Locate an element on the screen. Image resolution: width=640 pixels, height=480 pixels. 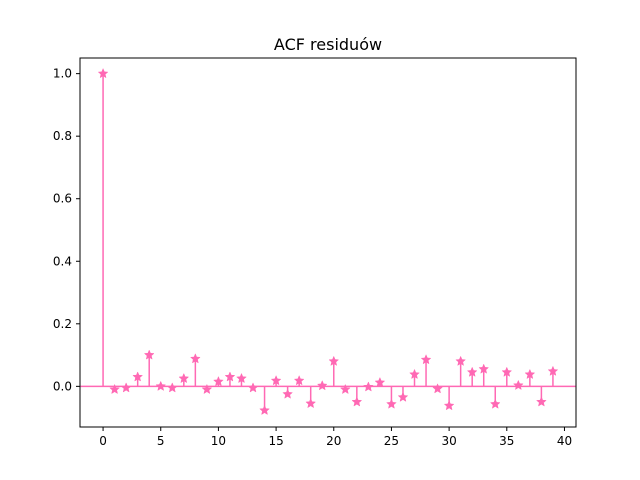
x-tick-label: 10 is located at coordinates (218, 441).